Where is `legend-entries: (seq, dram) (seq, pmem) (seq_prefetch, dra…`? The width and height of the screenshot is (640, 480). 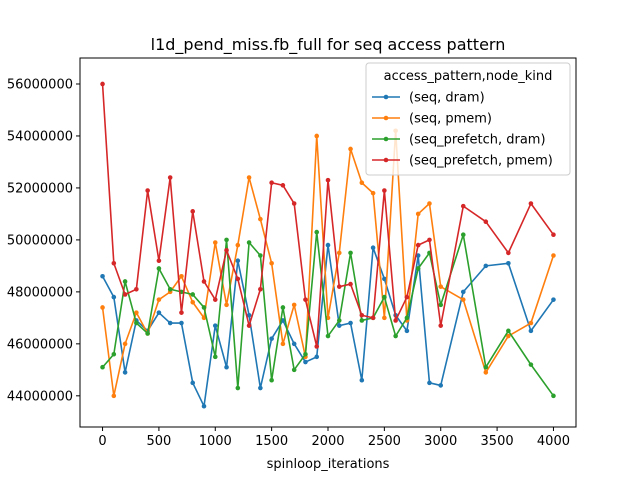 legend-entries: (seq, dram) (seq, pmem) (seq_prefetch, dra… is located at coordinates (462, 130).